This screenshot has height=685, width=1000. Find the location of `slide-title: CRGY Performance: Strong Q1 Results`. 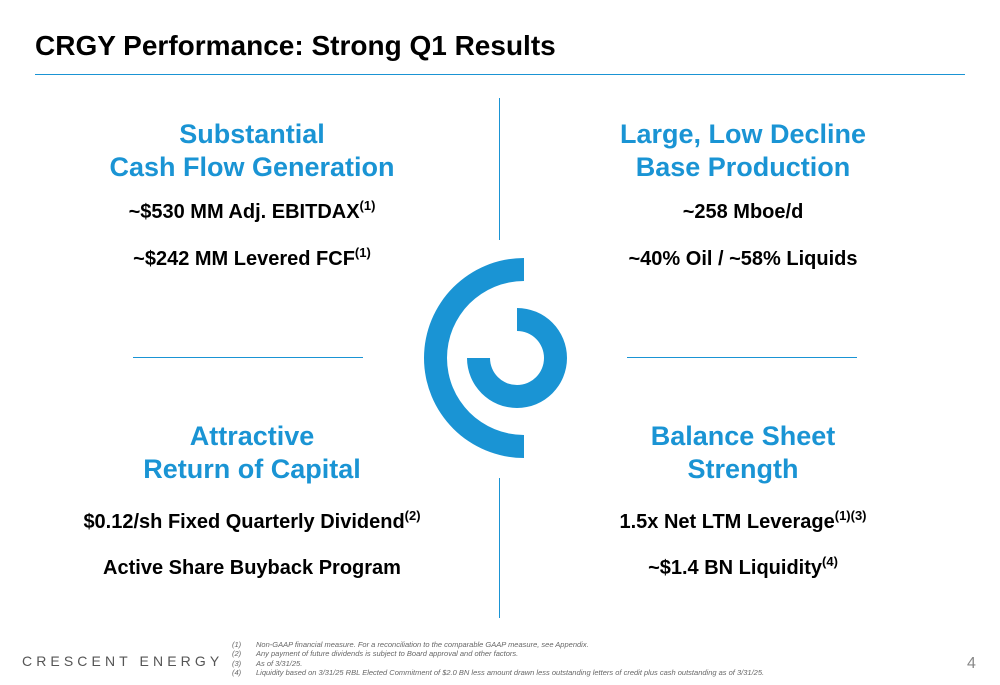

slide-title: CRGY Performance: Strong Q1 Results is located at coordinates (295, 45).